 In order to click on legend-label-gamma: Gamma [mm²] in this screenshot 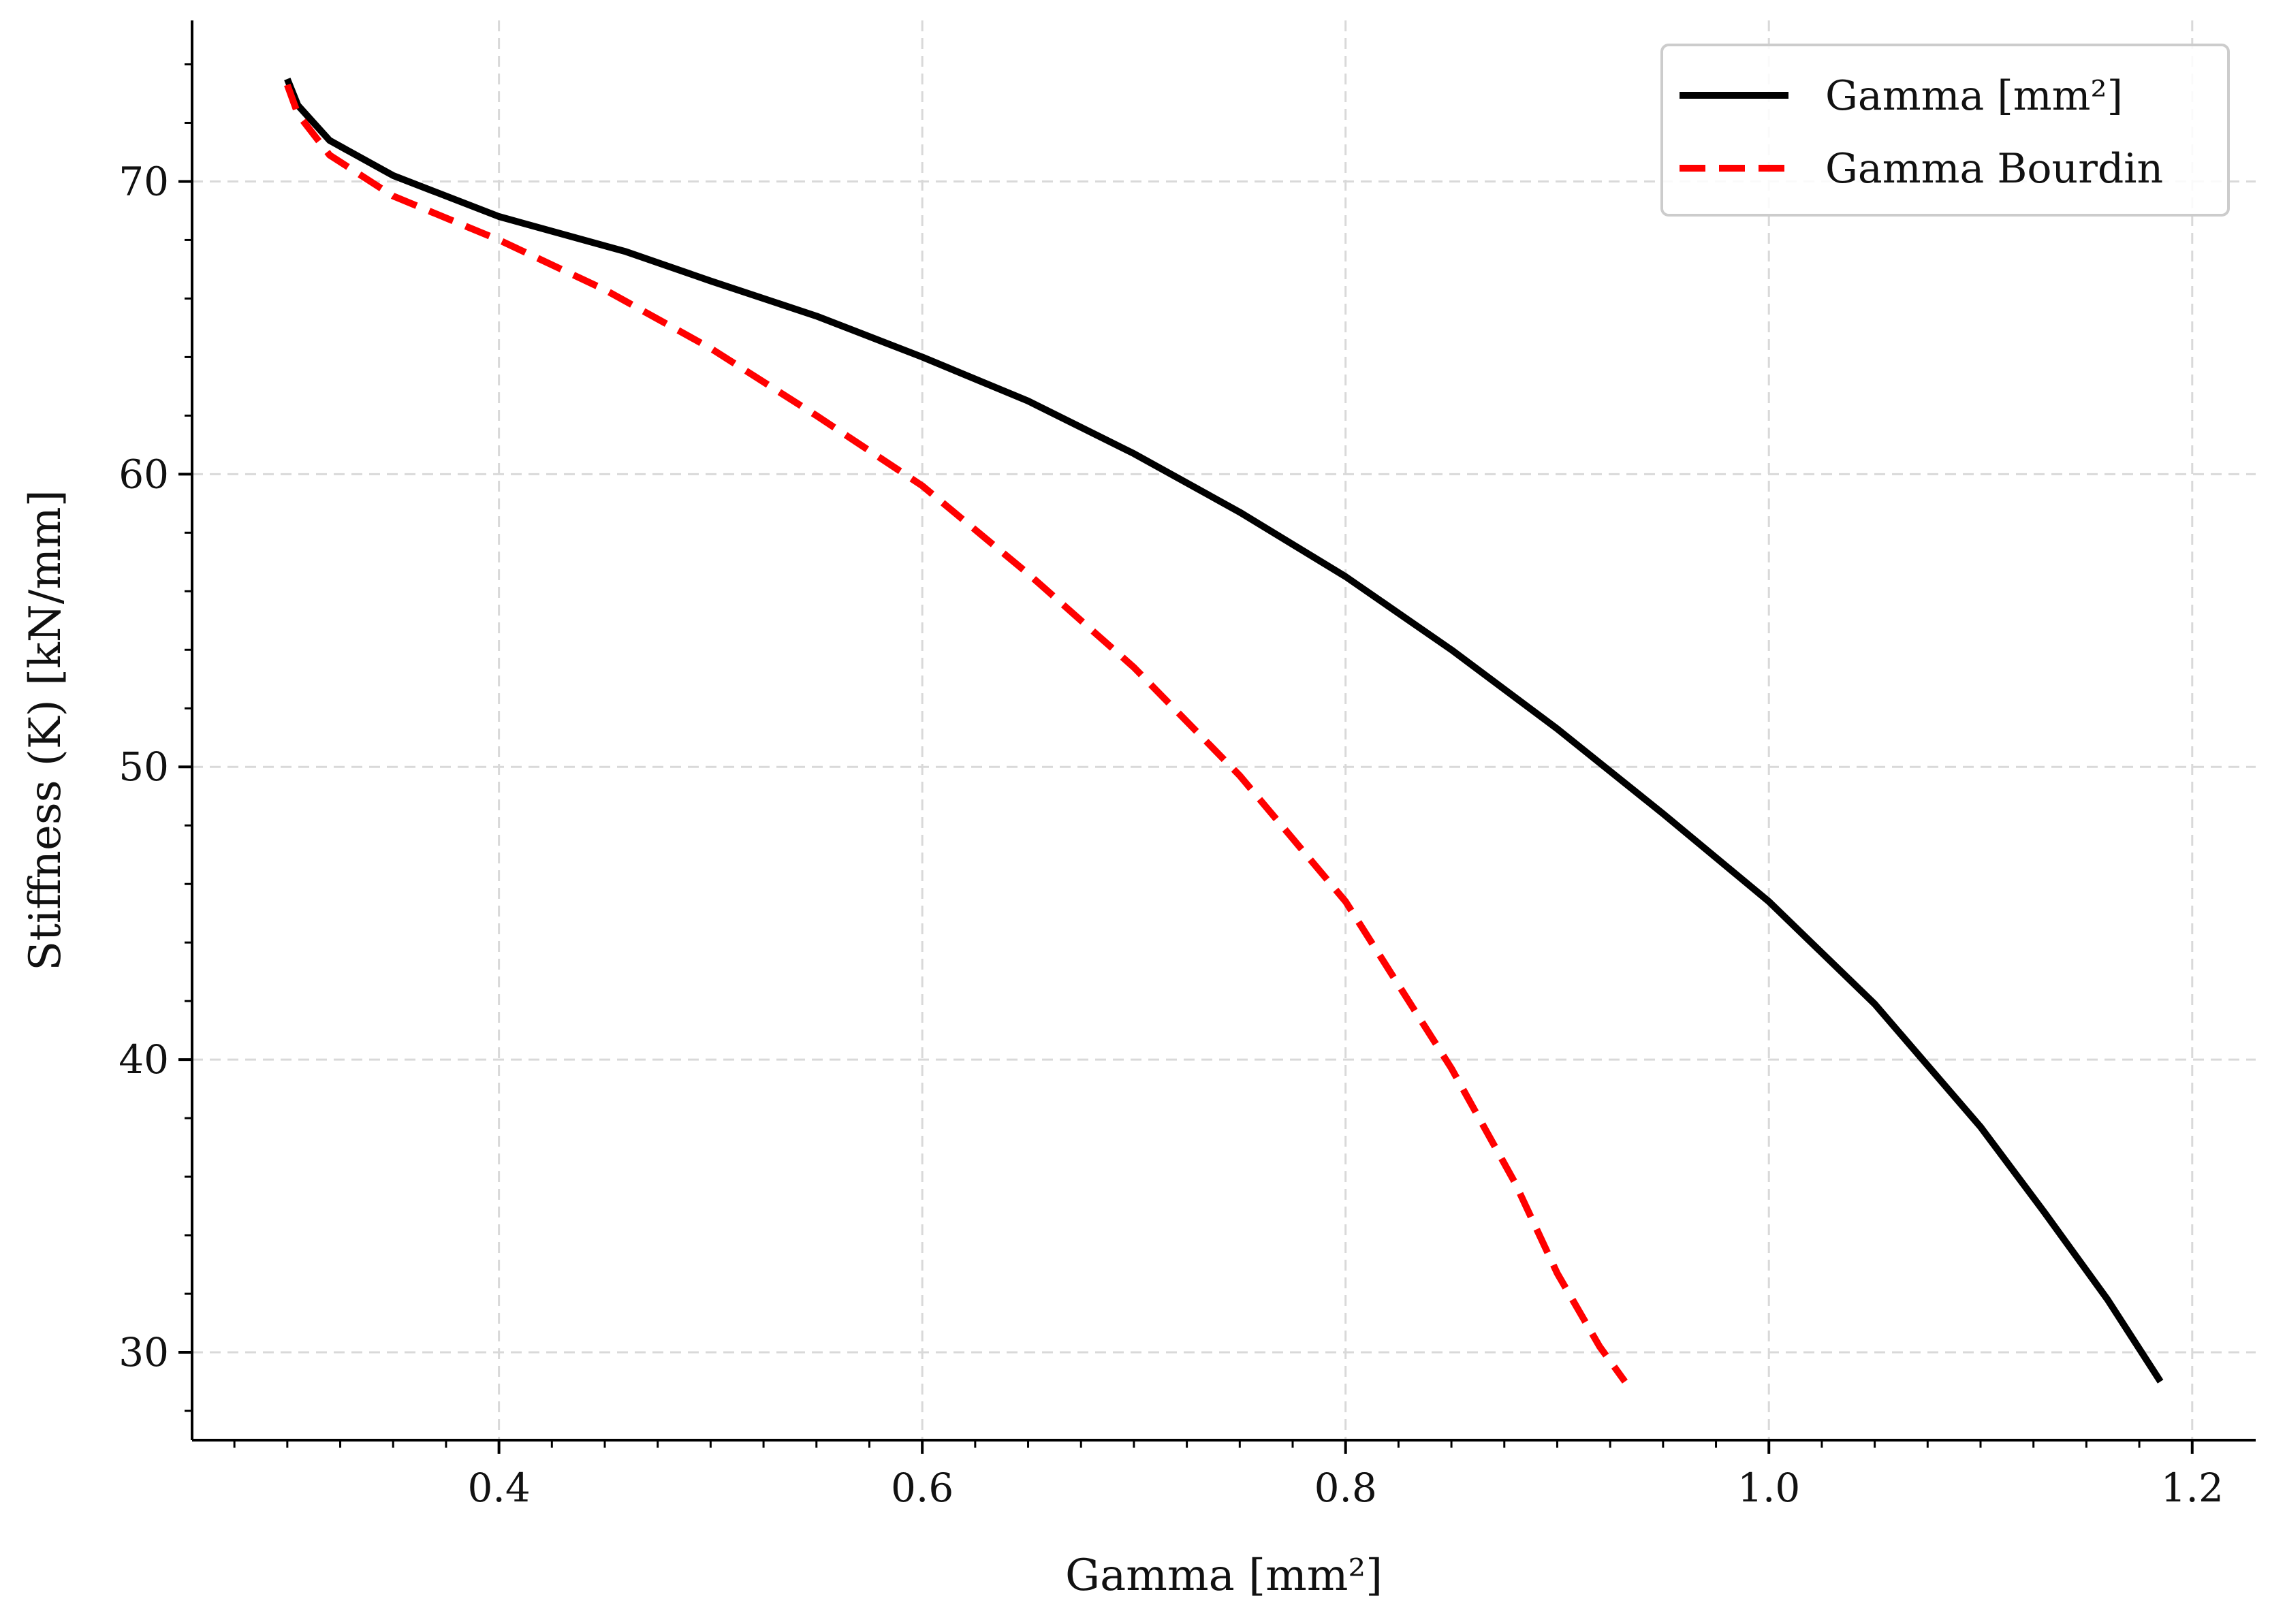, I will do `click(1974, 96)`.